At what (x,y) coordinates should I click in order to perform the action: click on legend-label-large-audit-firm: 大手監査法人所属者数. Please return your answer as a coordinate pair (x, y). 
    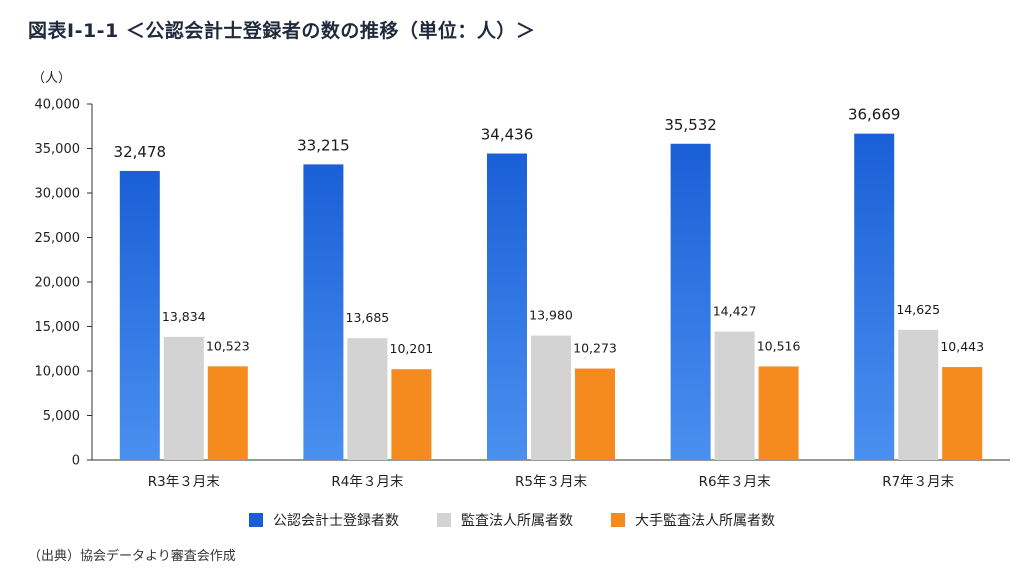
    Looking at the image, I should click on (705, 521).